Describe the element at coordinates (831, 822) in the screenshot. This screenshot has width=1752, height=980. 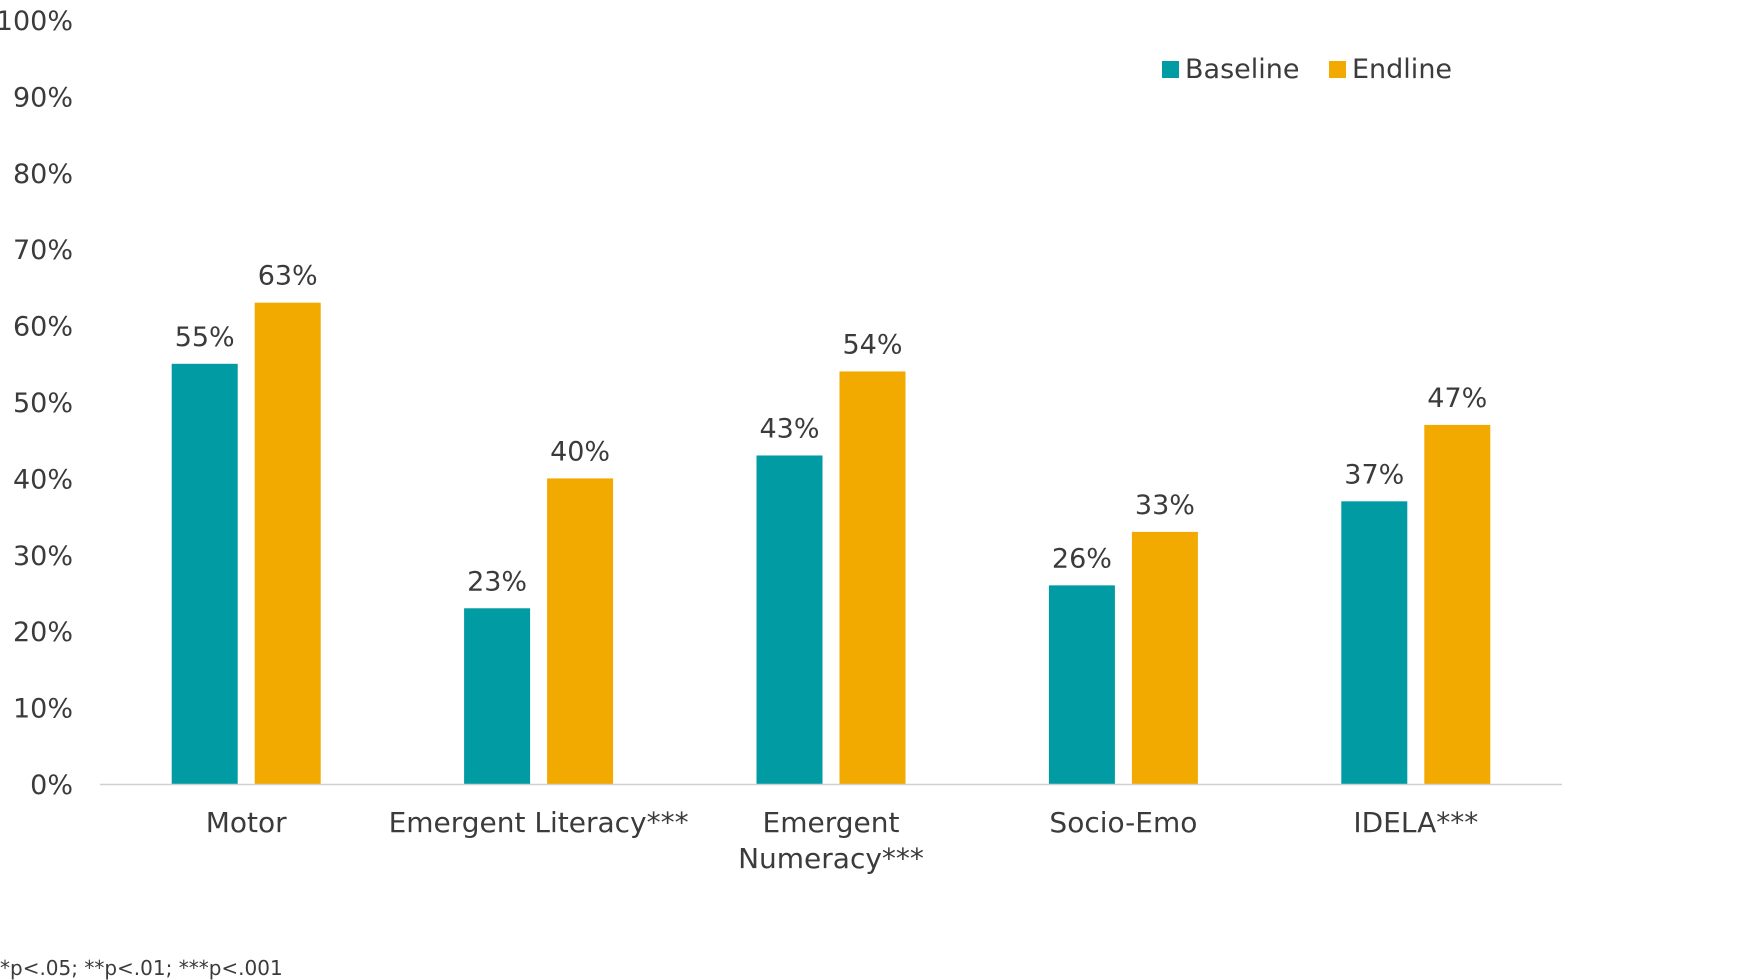
I see `x-tick-label: Emergent` at that location.